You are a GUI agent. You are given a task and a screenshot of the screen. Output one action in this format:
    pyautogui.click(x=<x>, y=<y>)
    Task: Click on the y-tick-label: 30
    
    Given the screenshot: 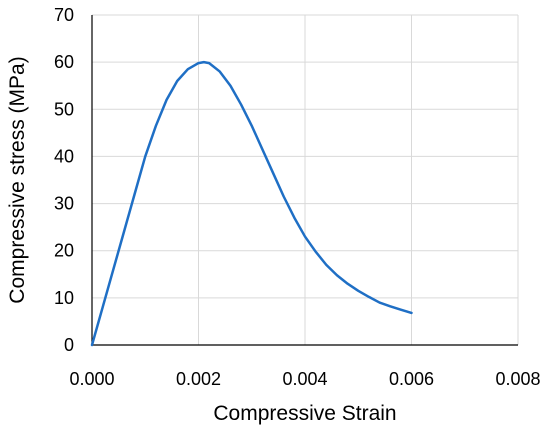 What is the action you would take?
    pyautogui.click(x=64, y=204)
    